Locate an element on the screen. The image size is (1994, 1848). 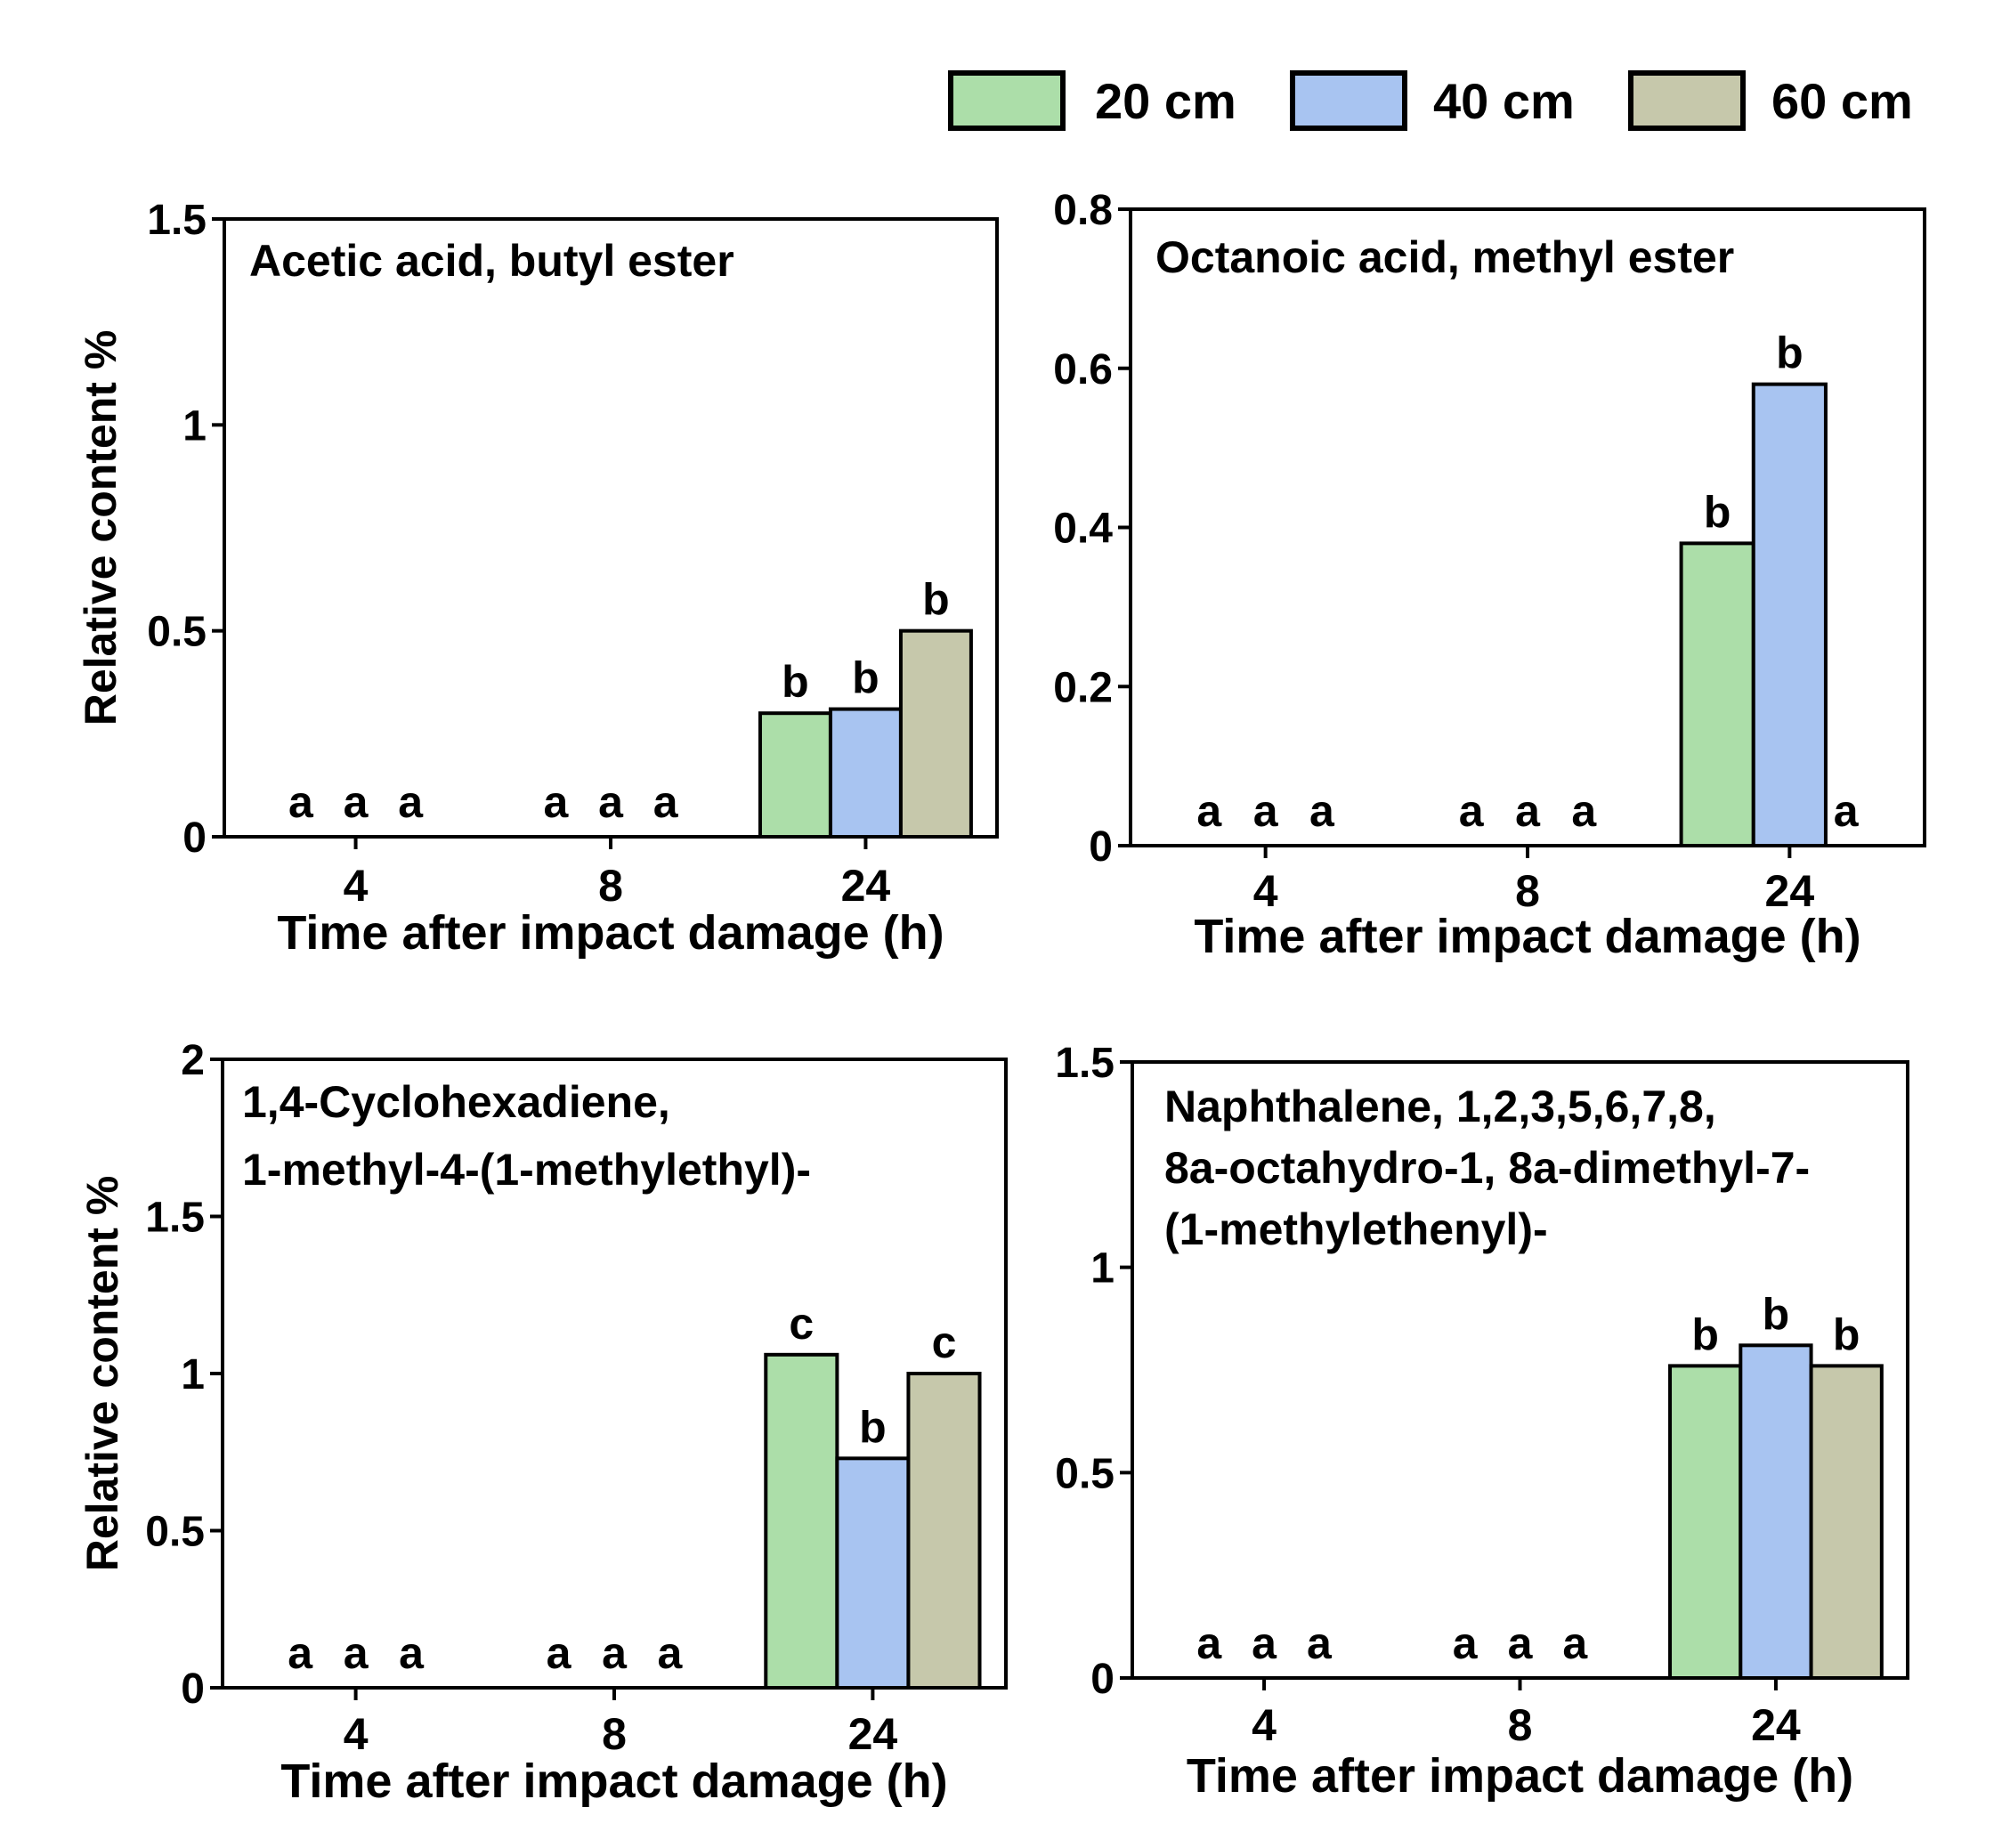
legend-label-1: 20 cm is located at coordinates (1165, 101).